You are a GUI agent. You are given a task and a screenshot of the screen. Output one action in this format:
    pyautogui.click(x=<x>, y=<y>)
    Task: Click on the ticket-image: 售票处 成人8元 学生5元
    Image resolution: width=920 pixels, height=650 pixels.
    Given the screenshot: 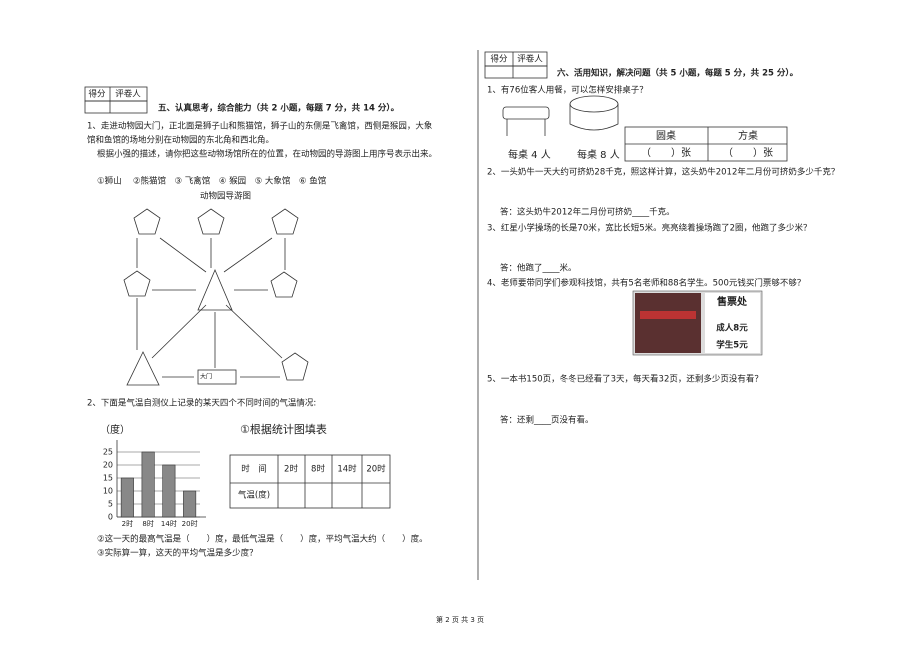 What is the action you would take?
    pyautogui.click(x=697, y=323)
    